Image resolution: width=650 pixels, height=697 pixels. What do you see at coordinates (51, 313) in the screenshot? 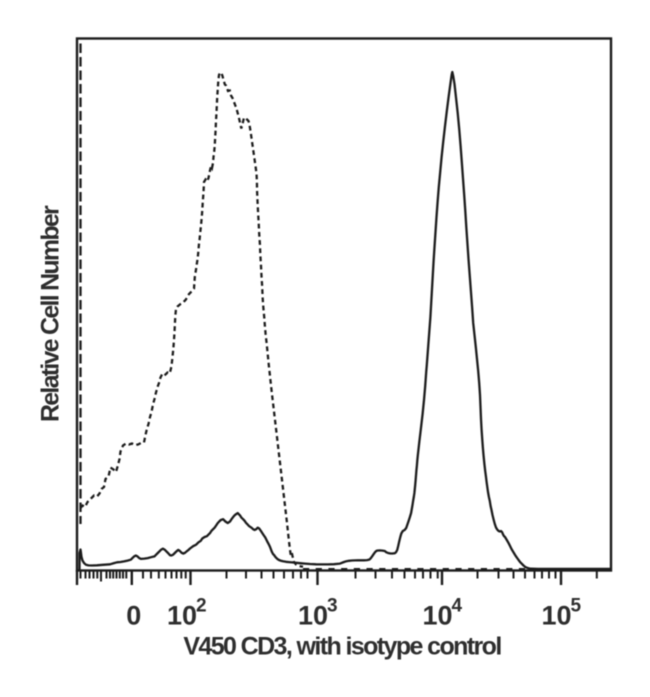
I see `svg-text: Relative Cell Number` at bounding box center [51, 313].